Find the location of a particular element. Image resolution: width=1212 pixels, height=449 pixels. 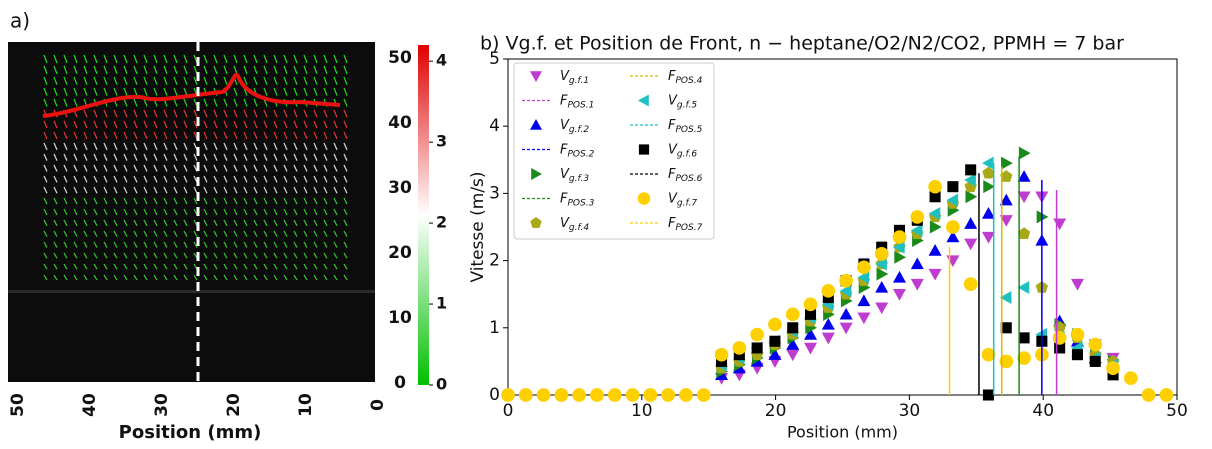

scale-tick-label: 20 is located at coordinates (400, 253).